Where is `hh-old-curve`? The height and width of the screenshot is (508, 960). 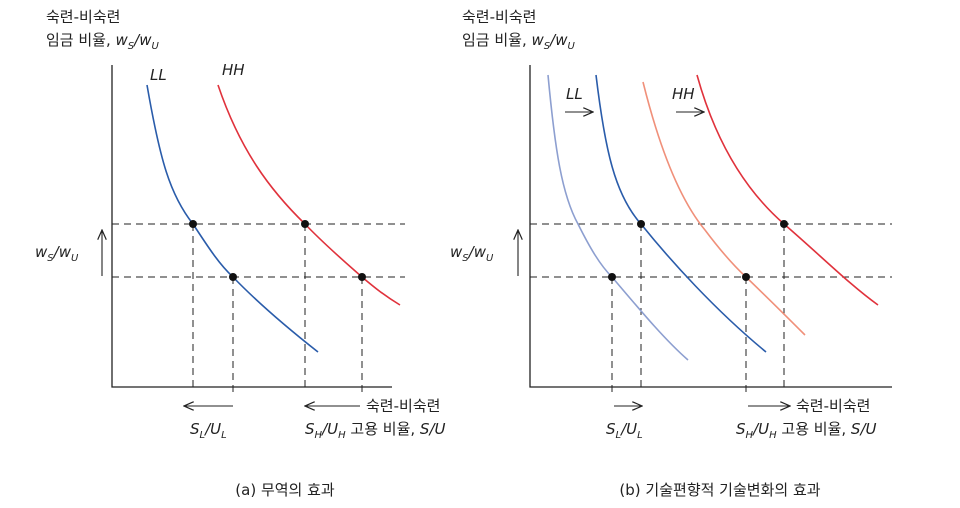
hh-old-curve is located at coordinates (724, 208).